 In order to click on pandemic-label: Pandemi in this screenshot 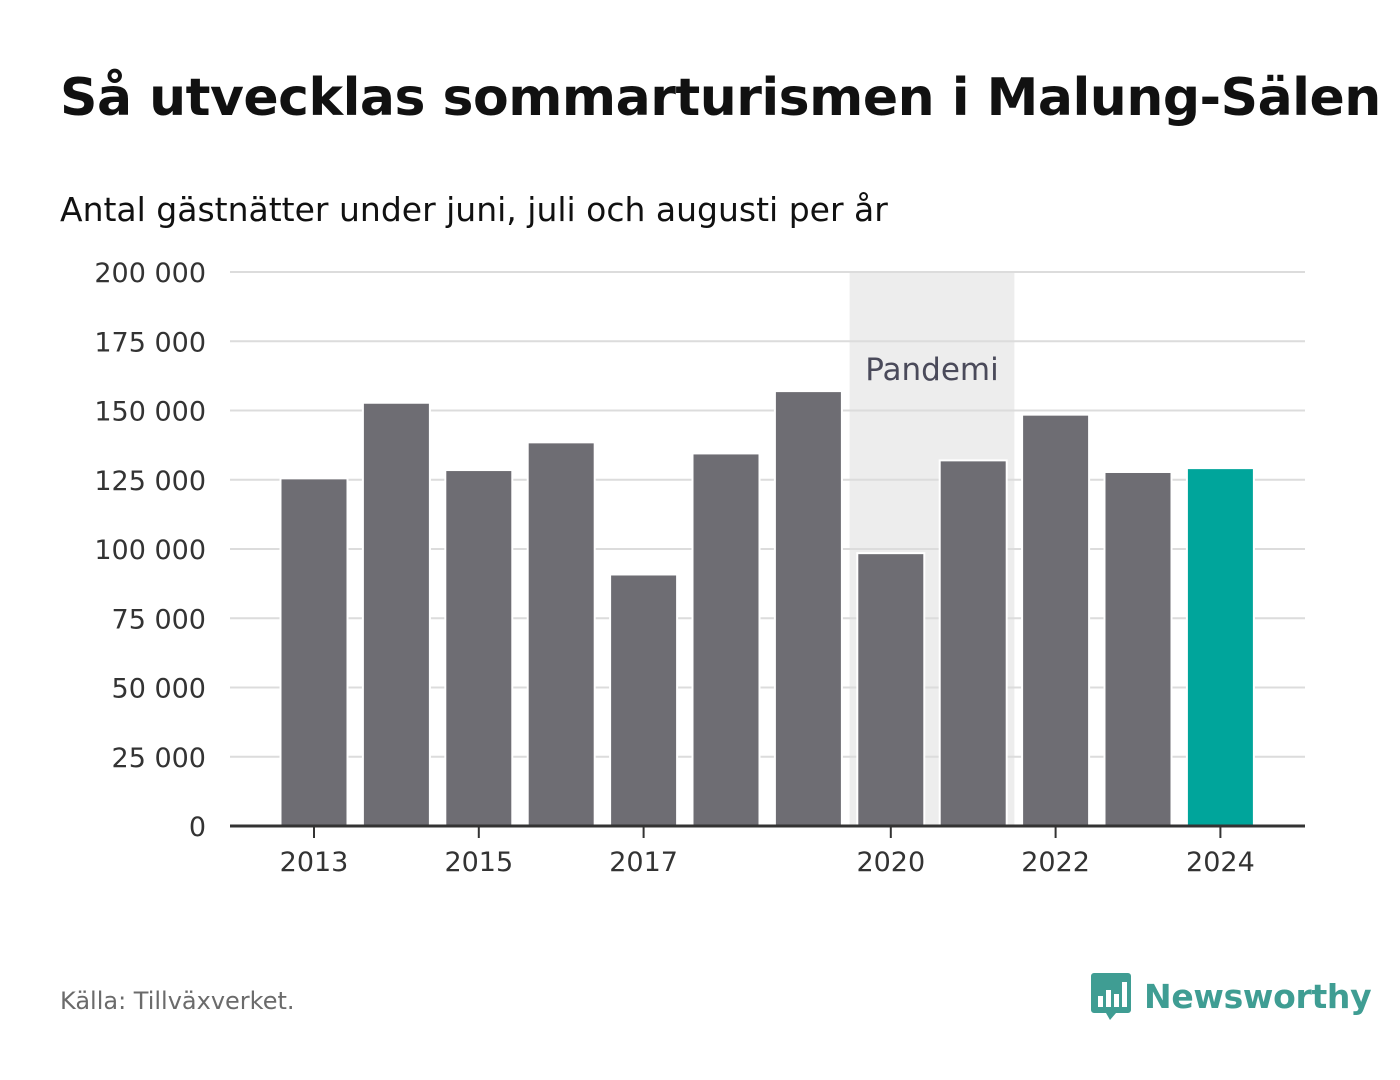, I will do `click(932, 370)`.